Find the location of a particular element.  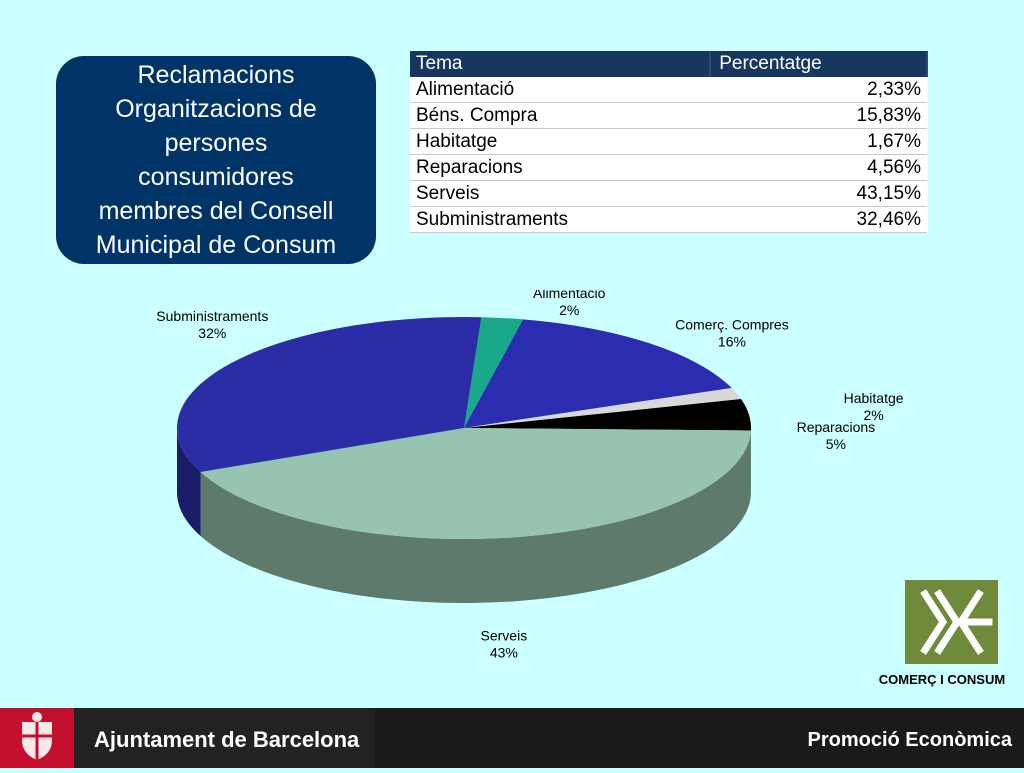

cell-pct: 15,83% is located at coordinates (818, 116).